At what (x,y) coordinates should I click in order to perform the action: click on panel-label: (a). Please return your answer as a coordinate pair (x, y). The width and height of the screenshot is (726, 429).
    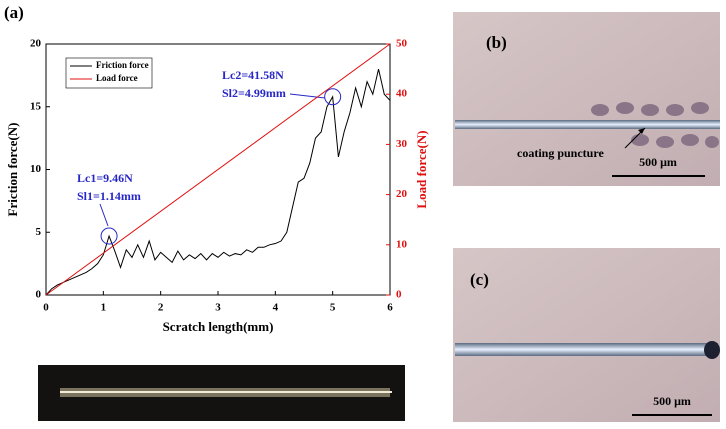
    Looking at the image, I should click on (14, 12).